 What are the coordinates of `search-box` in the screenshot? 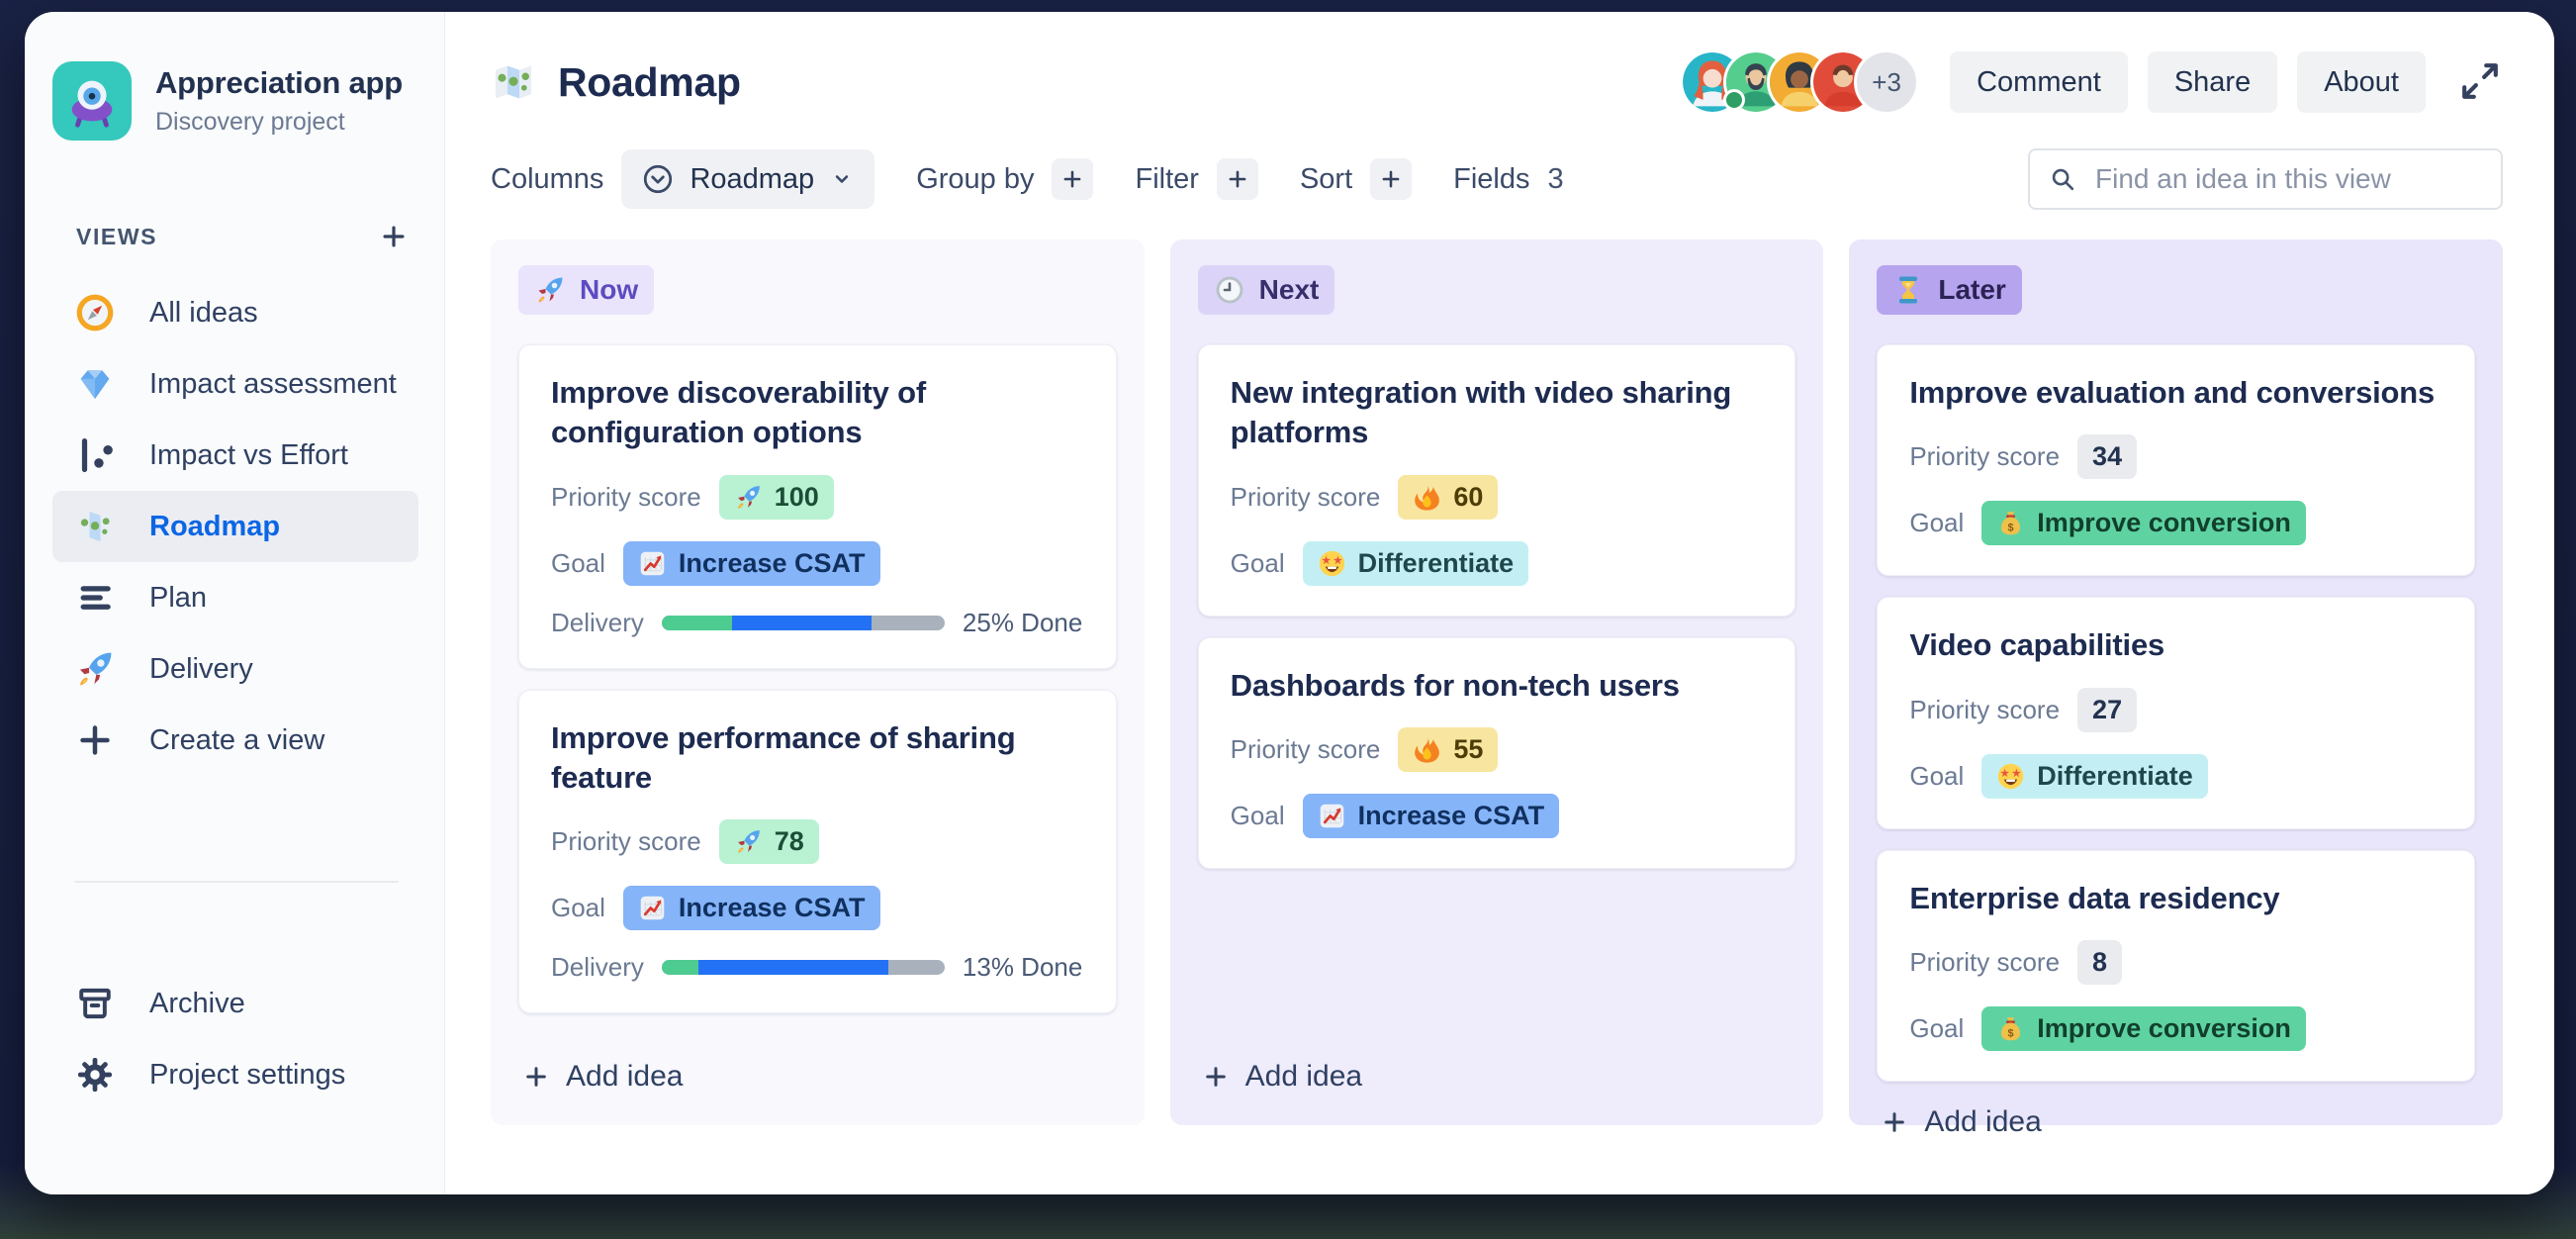 It's located at (2265, 179).